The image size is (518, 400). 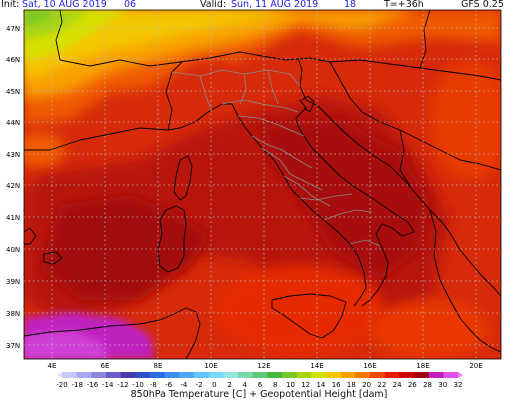 I want to click on colorbar-label: 24, so click(x=397, y=385).